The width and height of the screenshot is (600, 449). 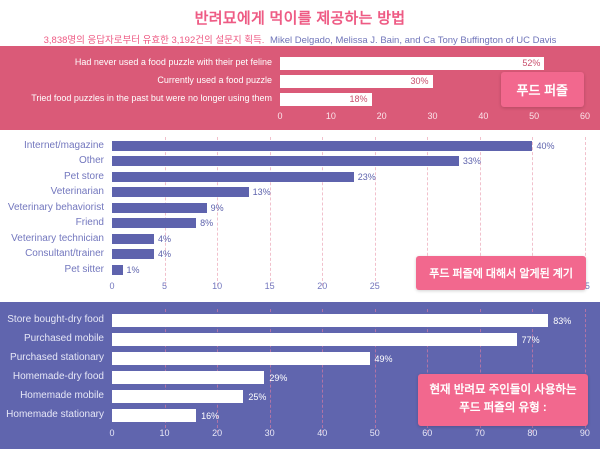 I want to click on bar-track: 30%, so click(x=432, y=81).